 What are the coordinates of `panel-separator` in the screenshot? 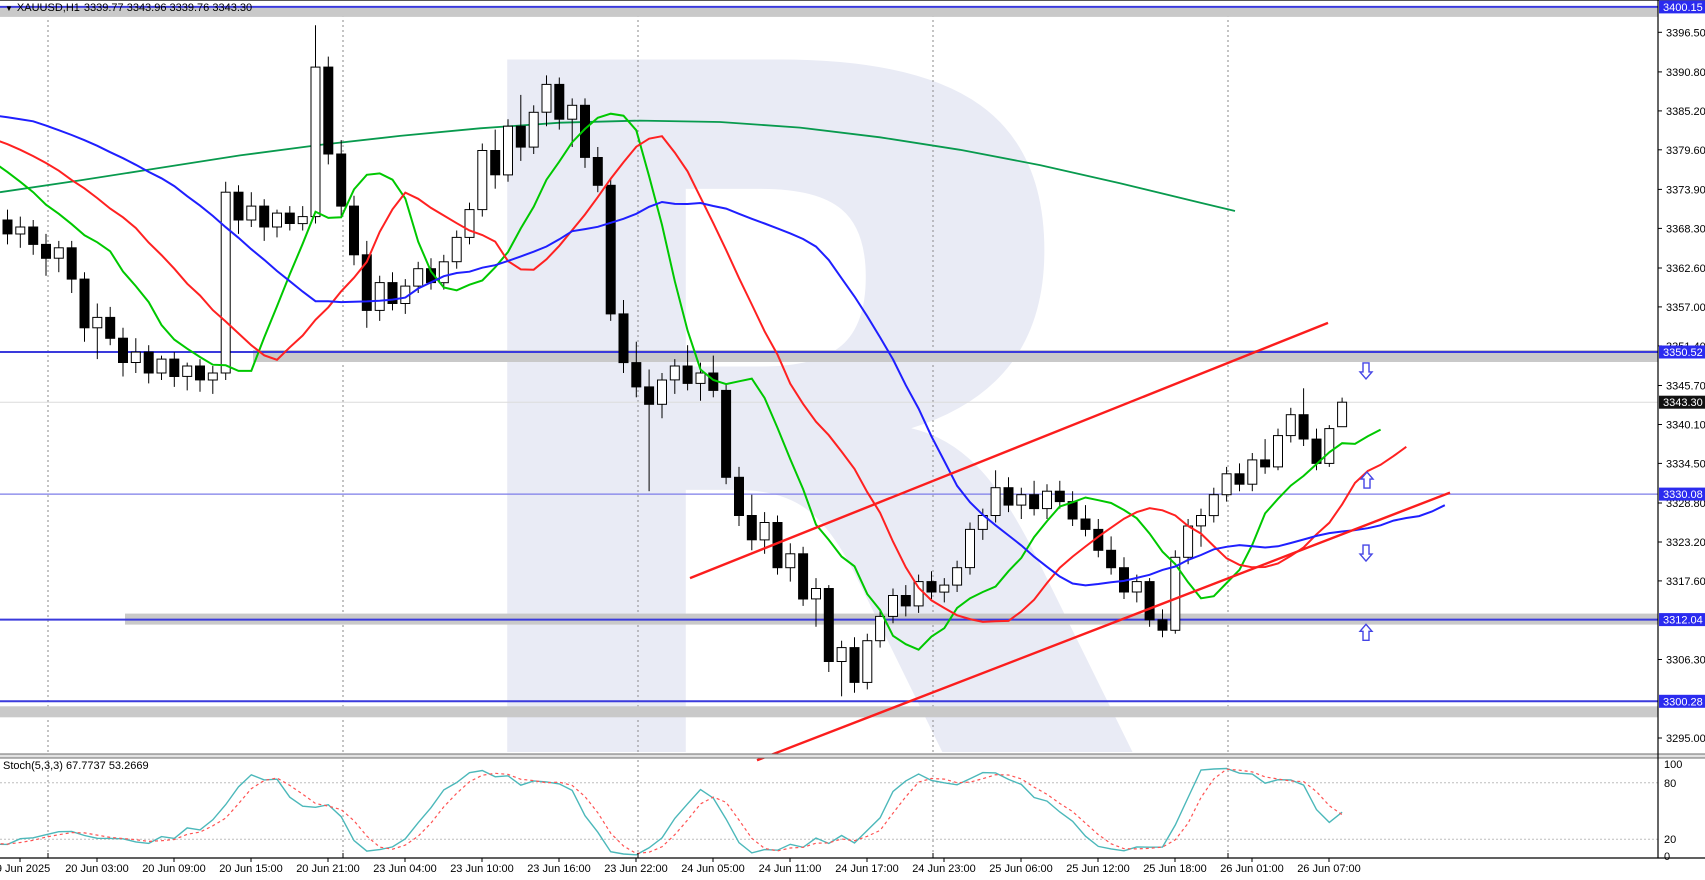 It's located at (852, 756).